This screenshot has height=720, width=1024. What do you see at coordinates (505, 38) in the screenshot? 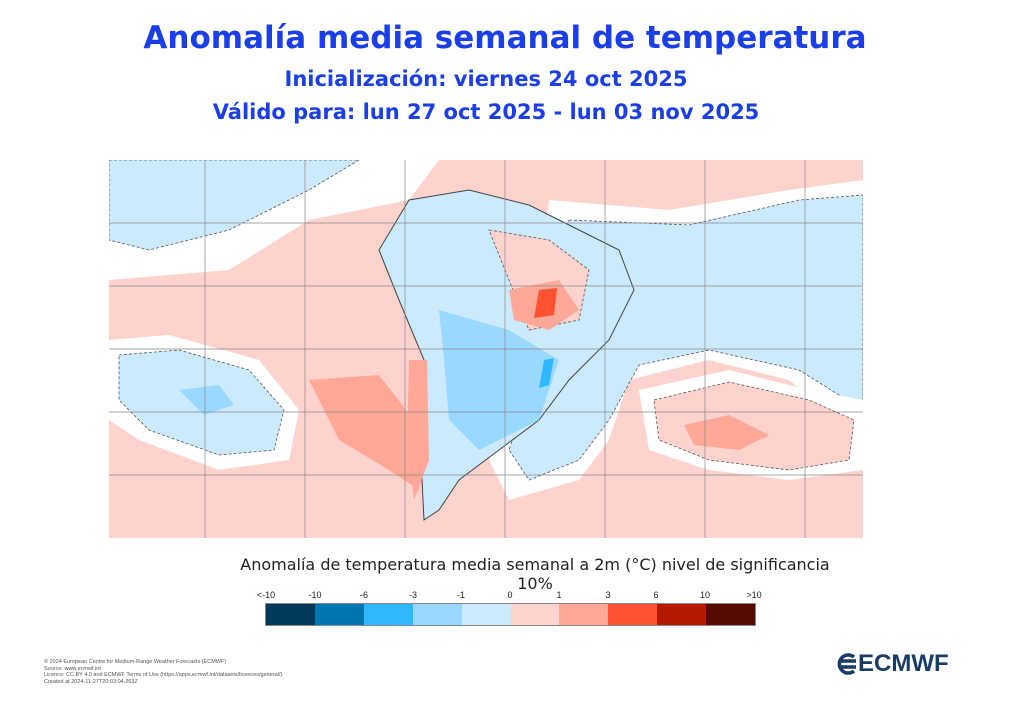
I see `page-title: Anomalía media semanal de temperatura` at bounding box center [505, 38].